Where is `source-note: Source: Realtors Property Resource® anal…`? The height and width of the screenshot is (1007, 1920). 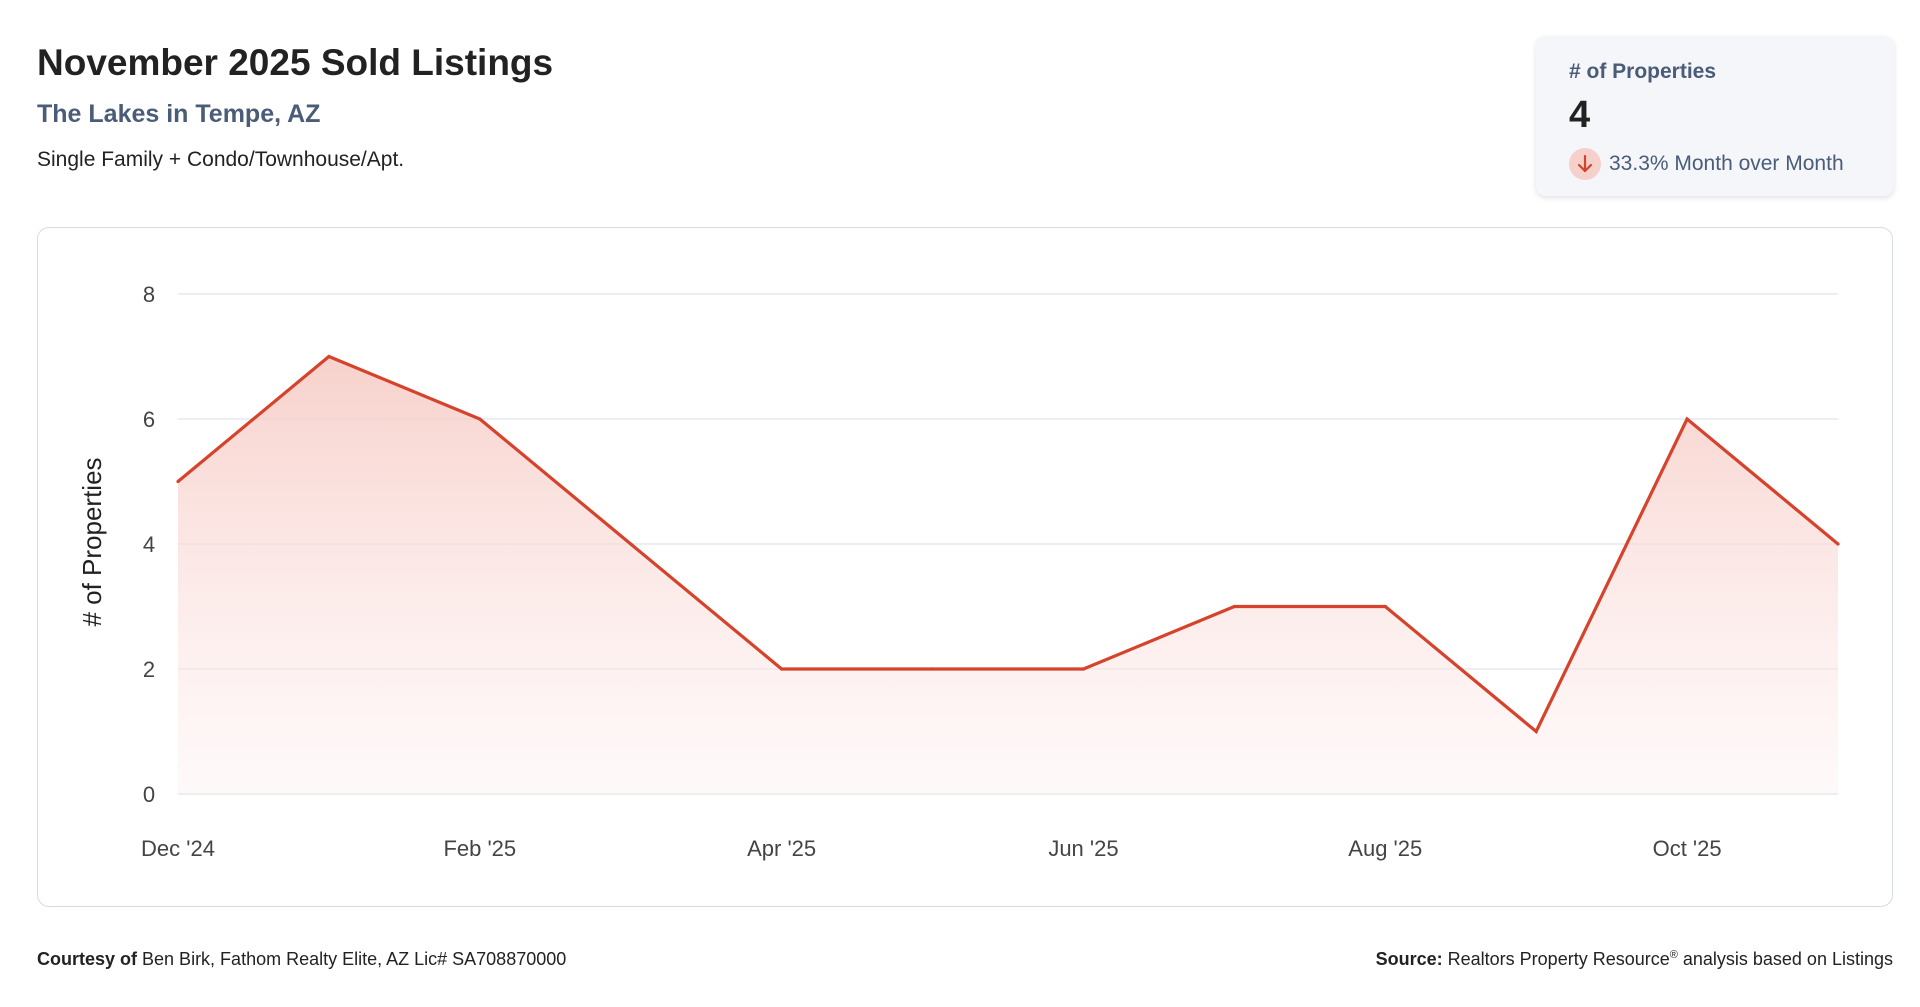
source-note: Source: Realtors Property Resource® anal… is located at coordinates (1634, 959).